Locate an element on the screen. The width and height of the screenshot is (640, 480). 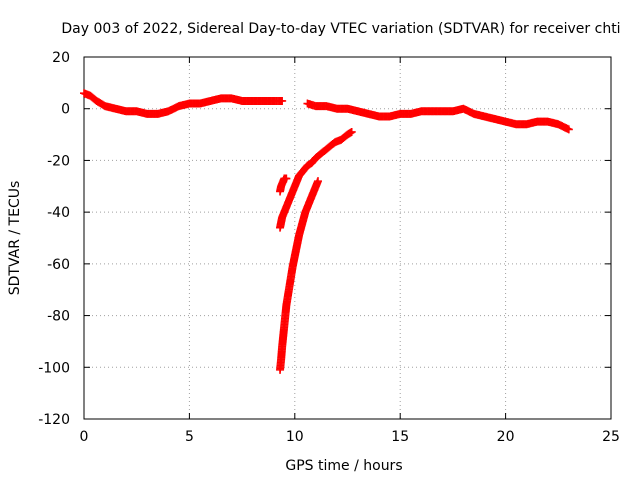
series-short-segment is located at coordinates (283, 185).